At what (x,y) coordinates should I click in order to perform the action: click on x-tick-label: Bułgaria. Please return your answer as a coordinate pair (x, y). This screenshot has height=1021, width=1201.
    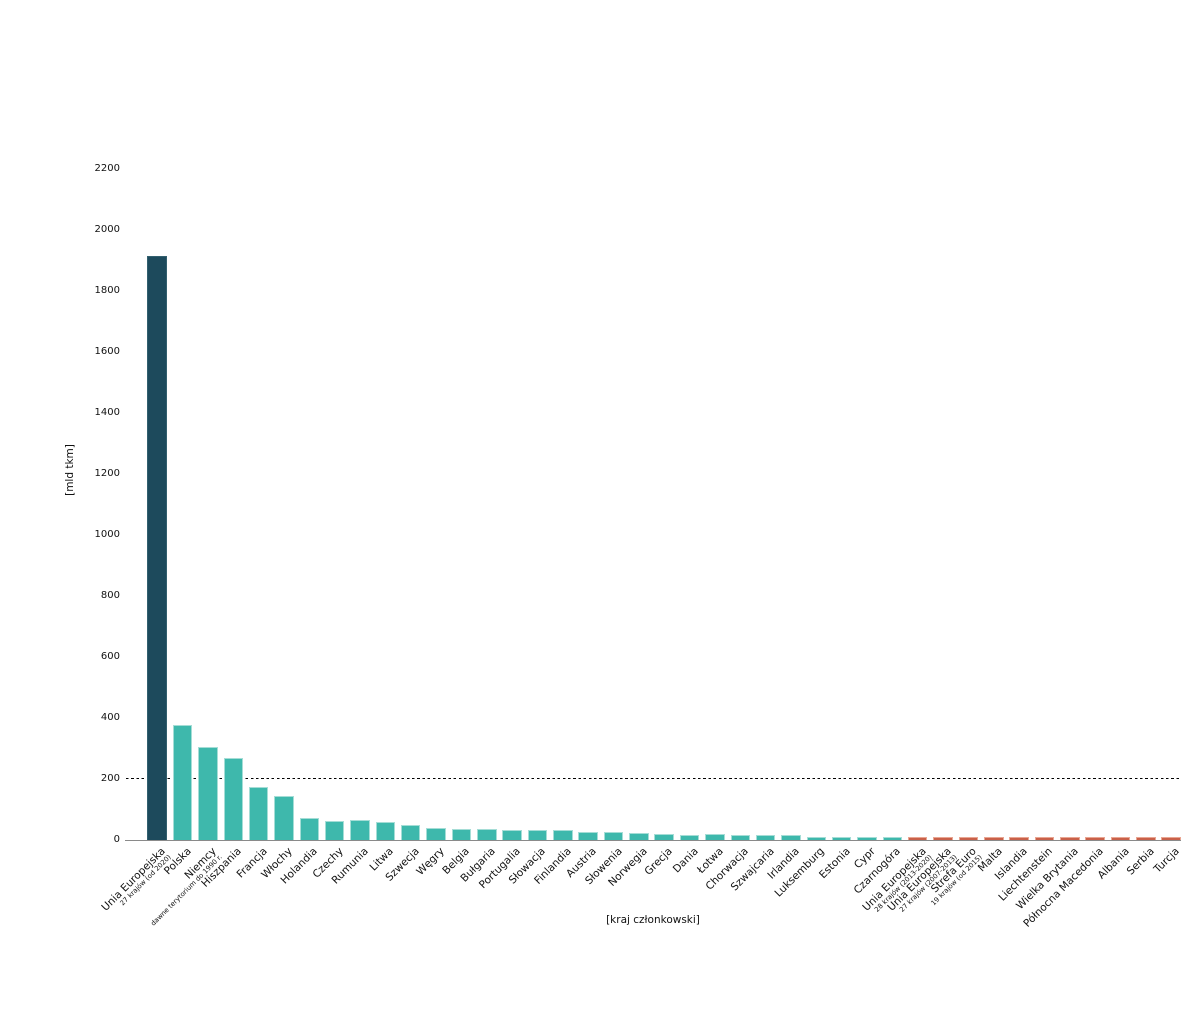
    Looking at the image, I should click on (478, 865).